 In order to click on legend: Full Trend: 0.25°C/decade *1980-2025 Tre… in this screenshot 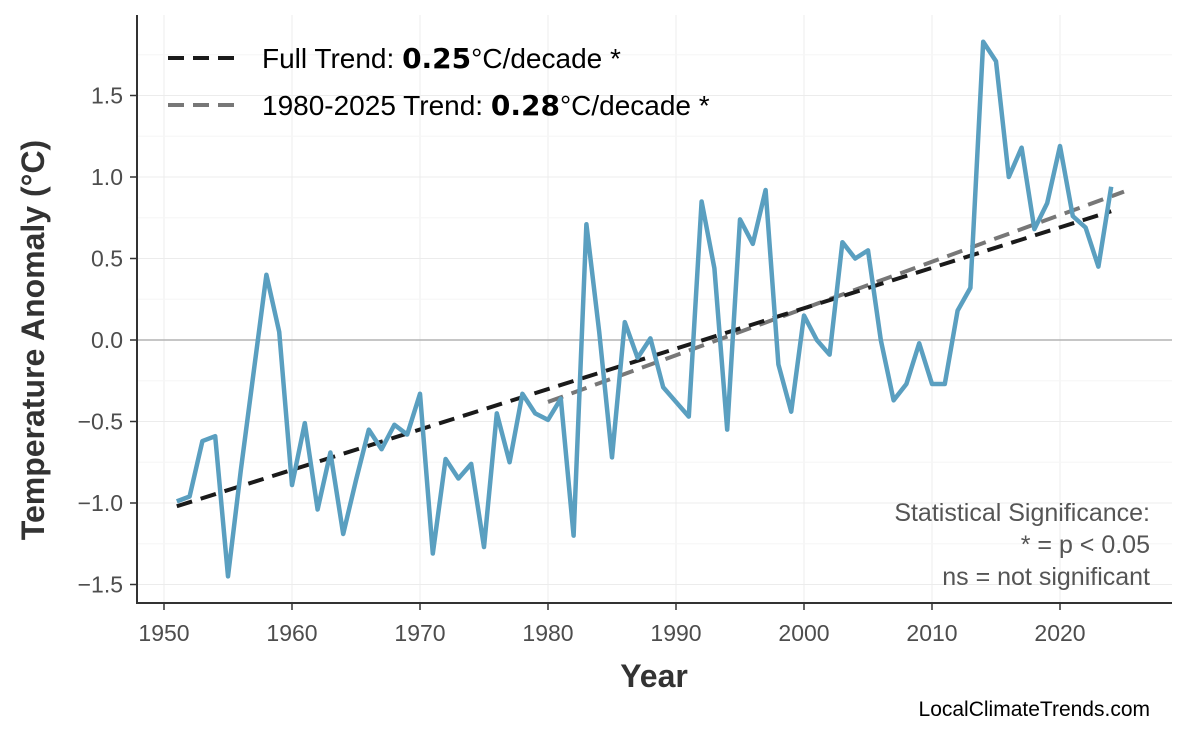, I will do `click(439, 82)`.